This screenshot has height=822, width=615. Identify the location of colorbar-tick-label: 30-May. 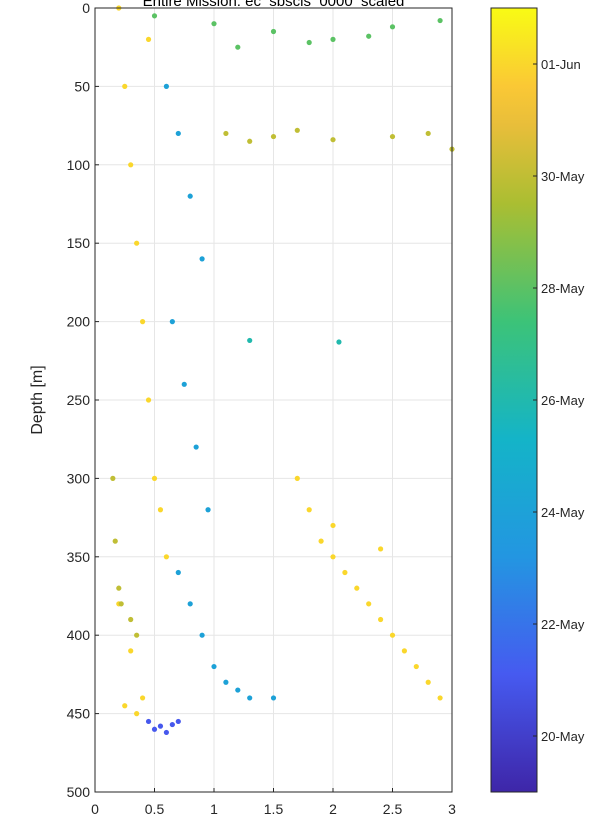
(563, 176).